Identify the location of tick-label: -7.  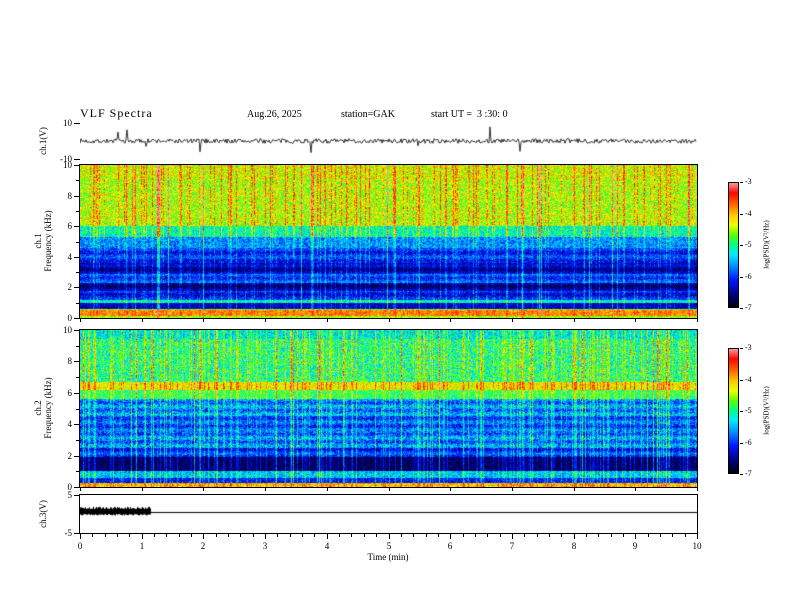
(748, 473).